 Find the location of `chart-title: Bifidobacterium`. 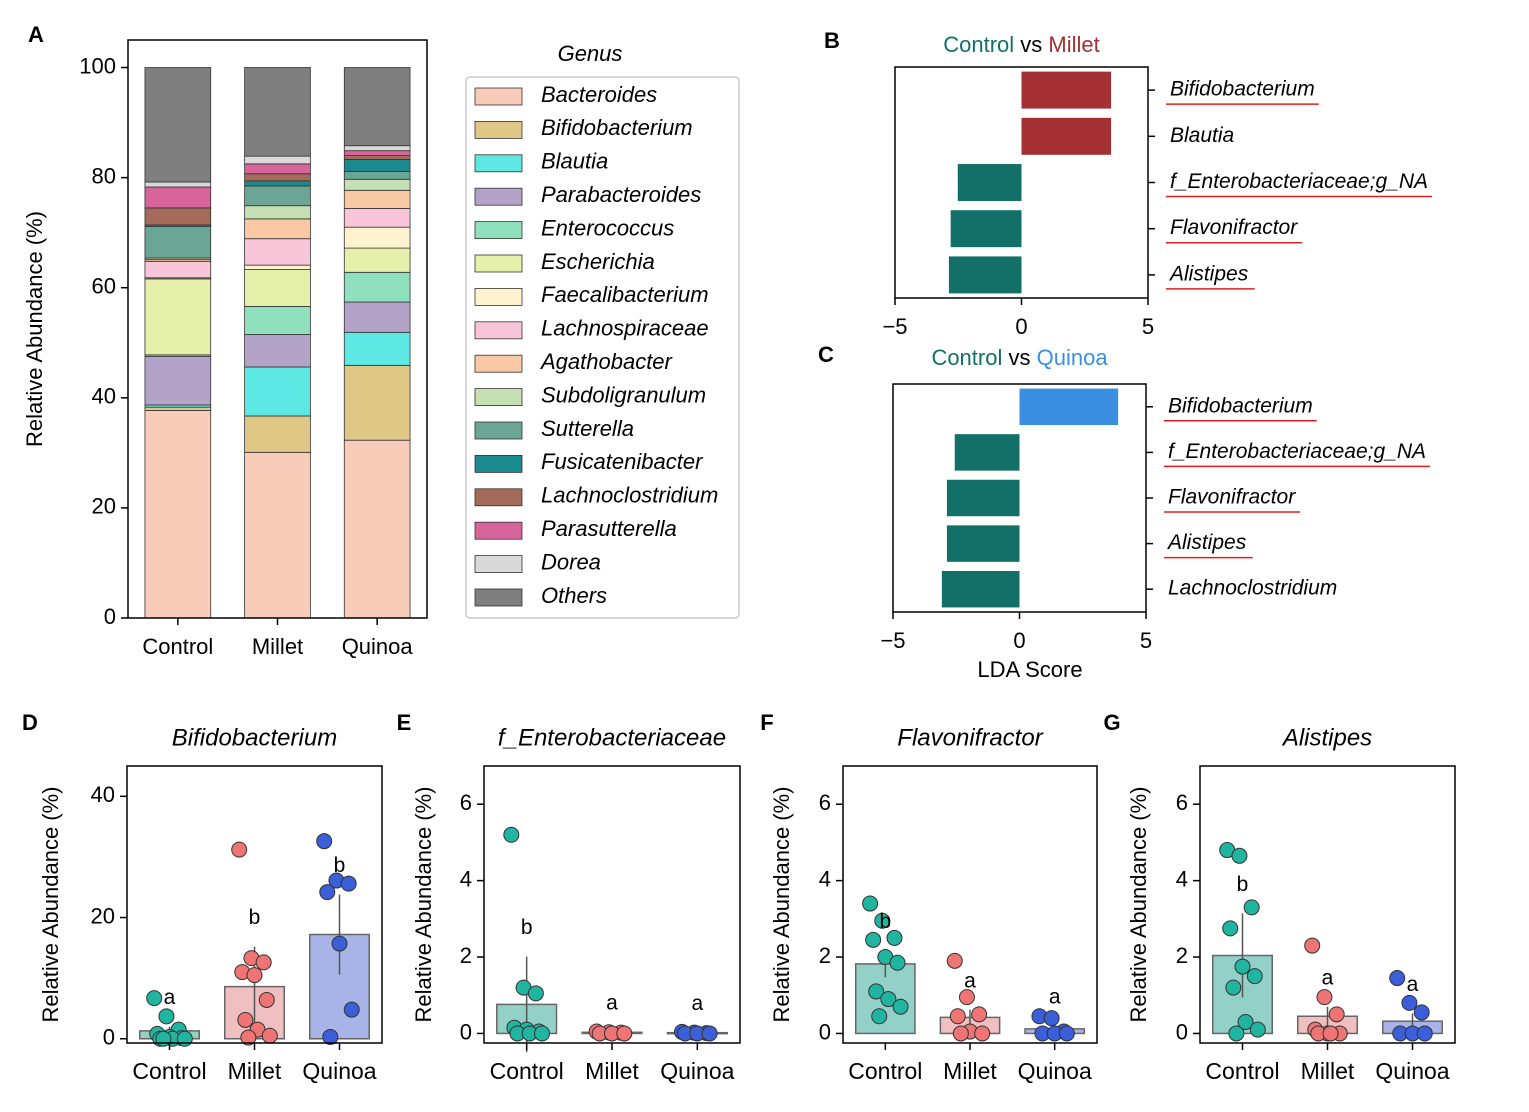

chart-title: Bifidobacterium is located at coordinates (254, 737).